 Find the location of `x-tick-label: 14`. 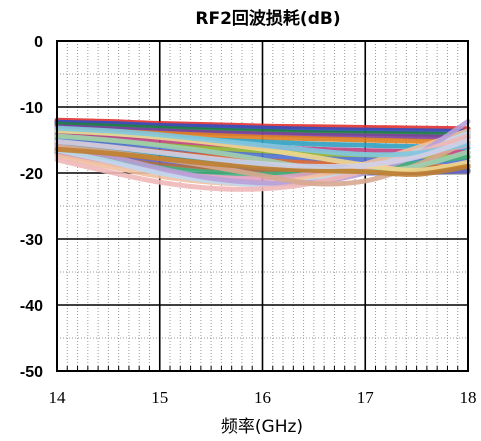

x-tick-label: 14 is located at coordinates (58, 397).